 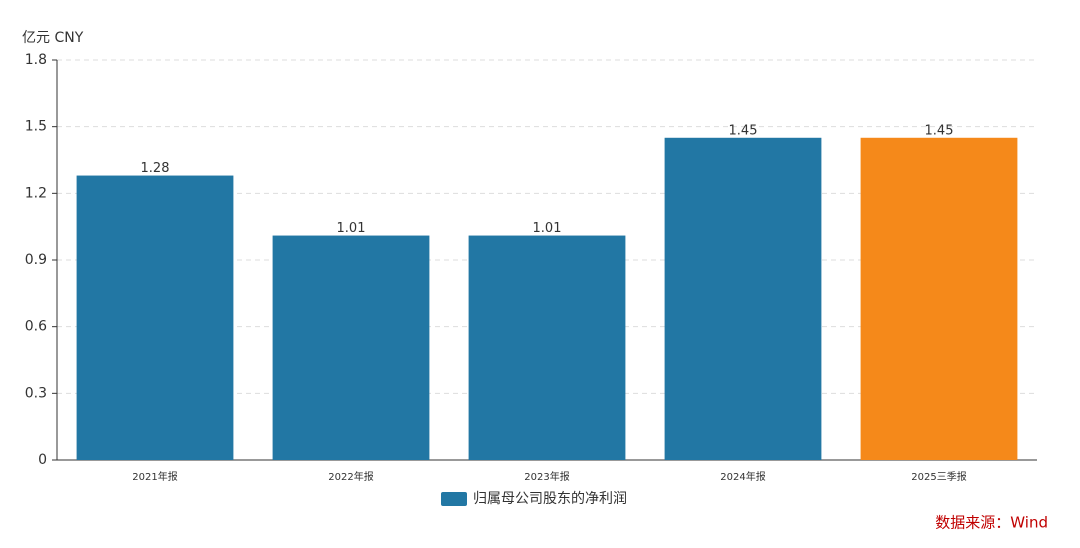 I want to click on y-tick-label: 1.8, so click(x=36, y=60).